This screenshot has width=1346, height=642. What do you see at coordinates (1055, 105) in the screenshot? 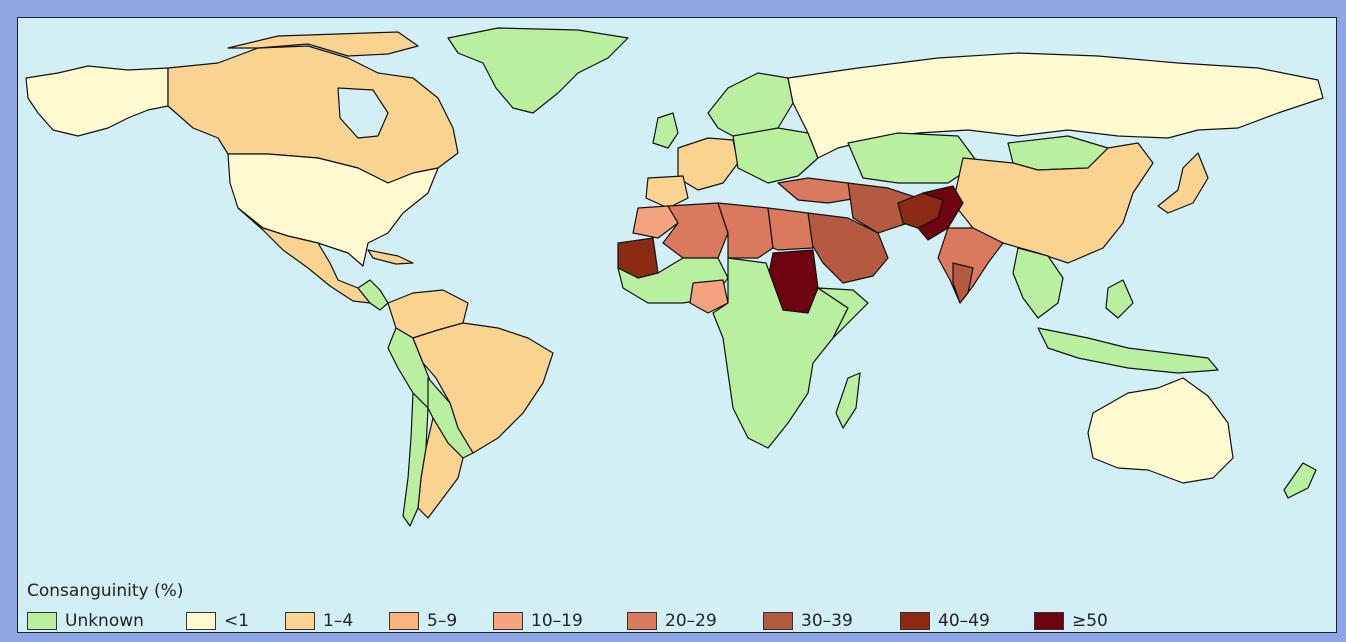
I see `region-russia` at bounding box center [1055, 105].